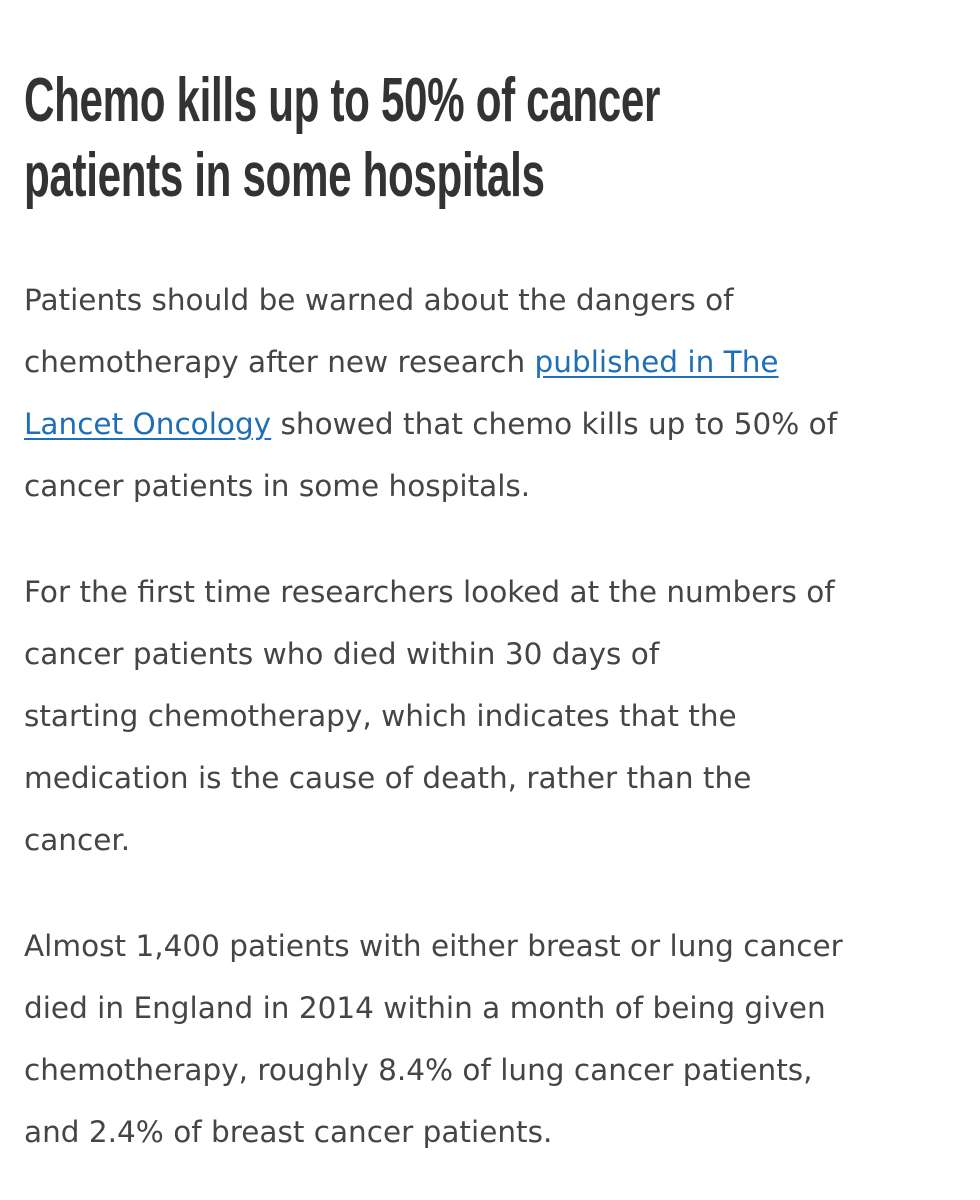 Image resolution: width=980 pixels, height=1200 pixels. Describe the element at coordinates (279, 362) in the screenshot. I see `text-segment: chemotherapy after new research` at that location.